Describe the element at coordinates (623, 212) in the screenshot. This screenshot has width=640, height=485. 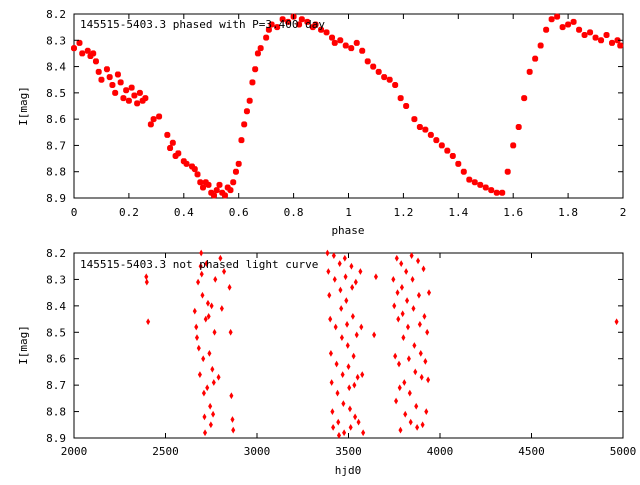
I see `phased-x-tick-label: 2` at that location.